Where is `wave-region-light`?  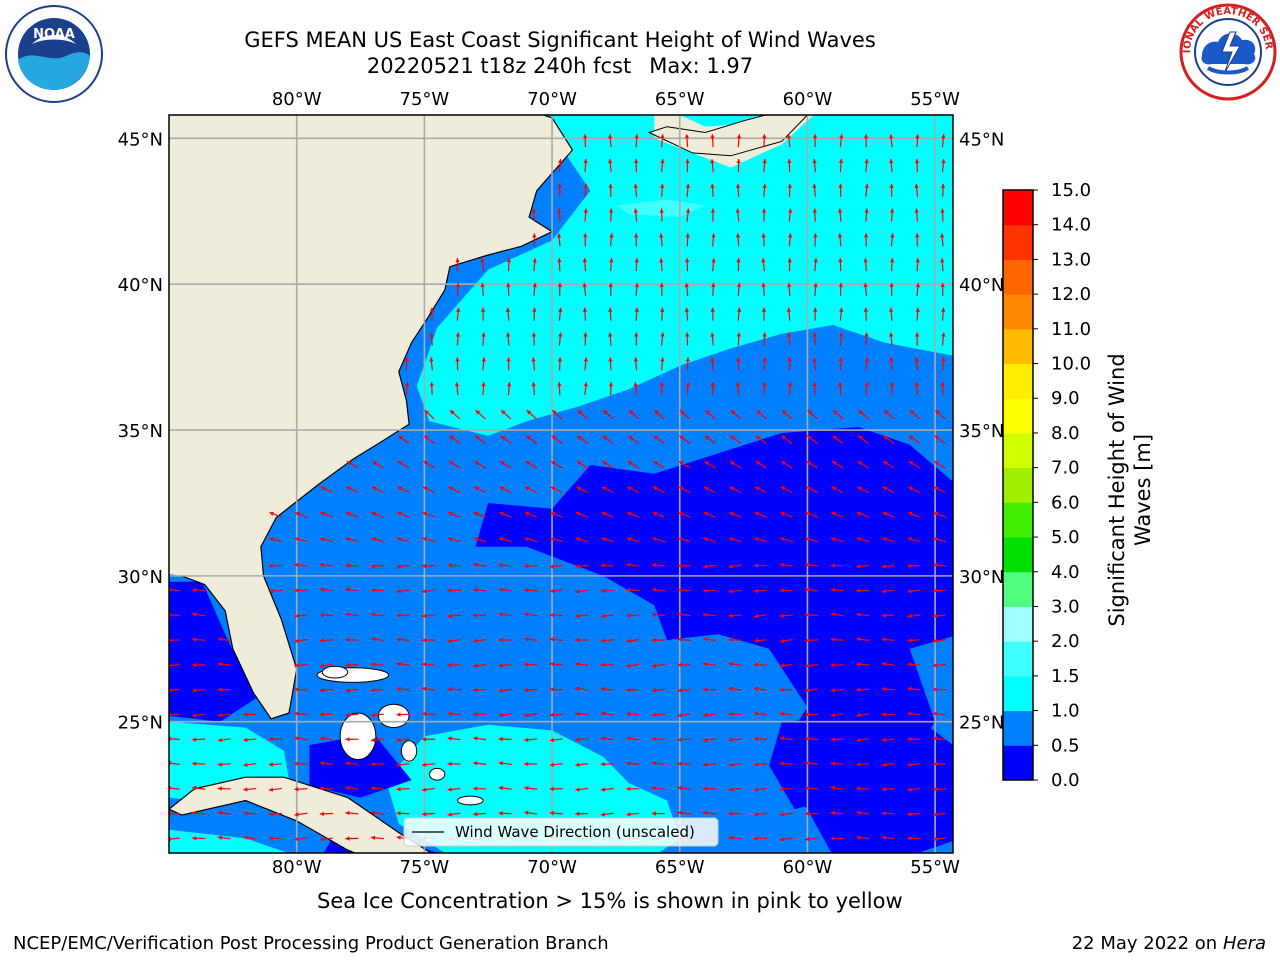
wave-region-light is located at coordinates (660, 208).